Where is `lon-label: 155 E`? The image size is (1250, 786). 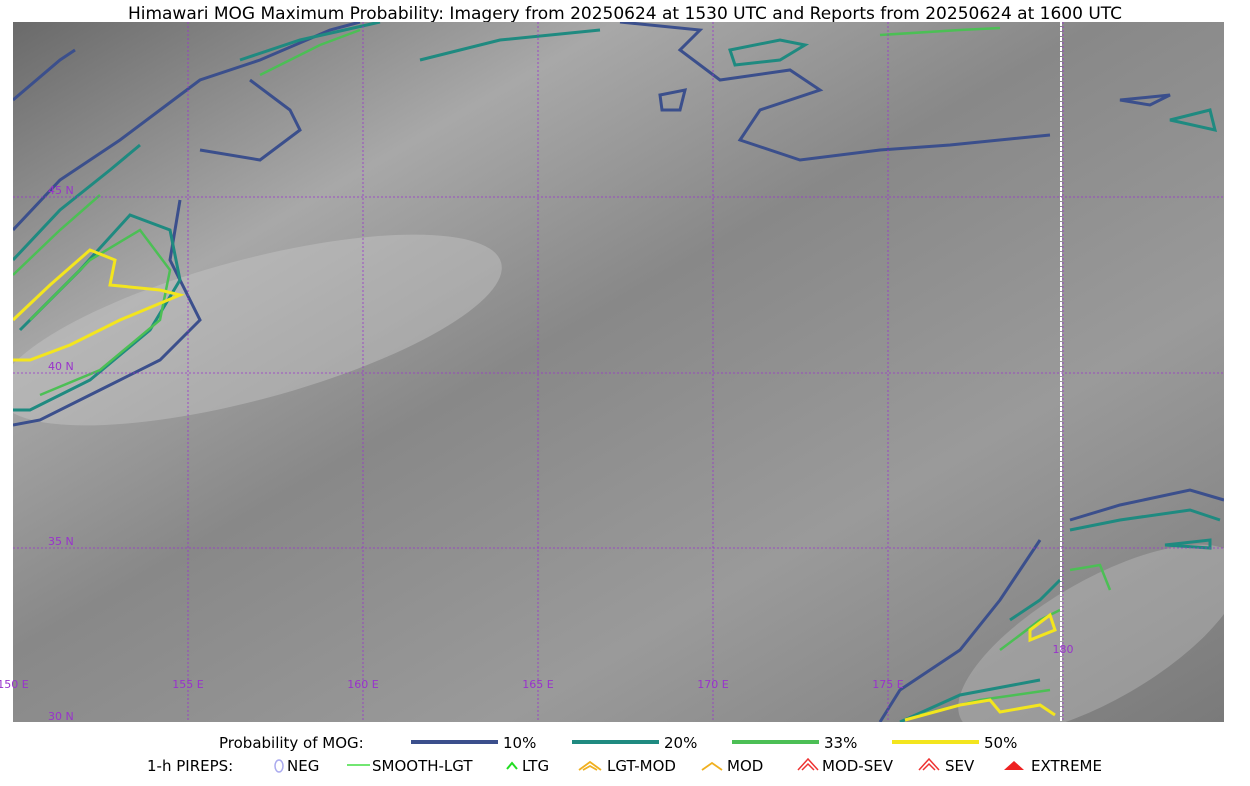
lon-label: 155 E is located at coordinates (187, 684).